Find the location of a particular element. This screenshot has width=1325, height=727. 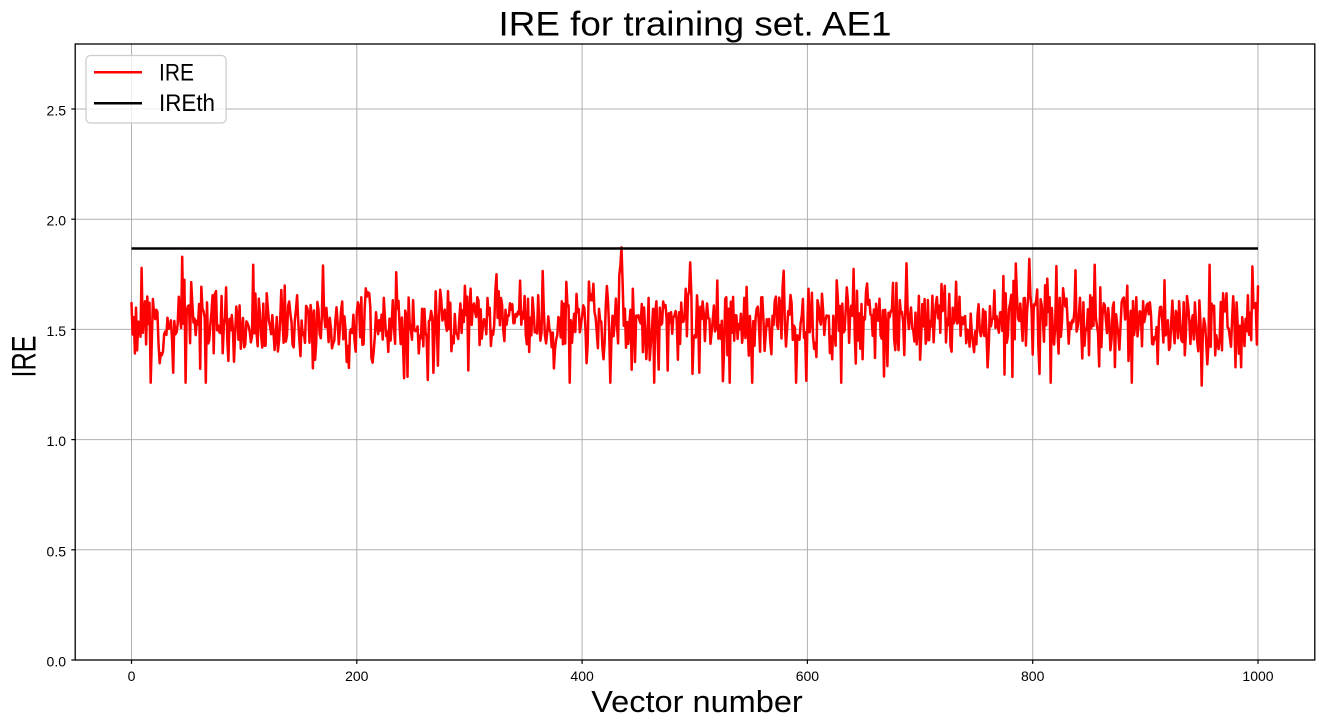

svg-text: 200 is located at coordinates (357, 676).